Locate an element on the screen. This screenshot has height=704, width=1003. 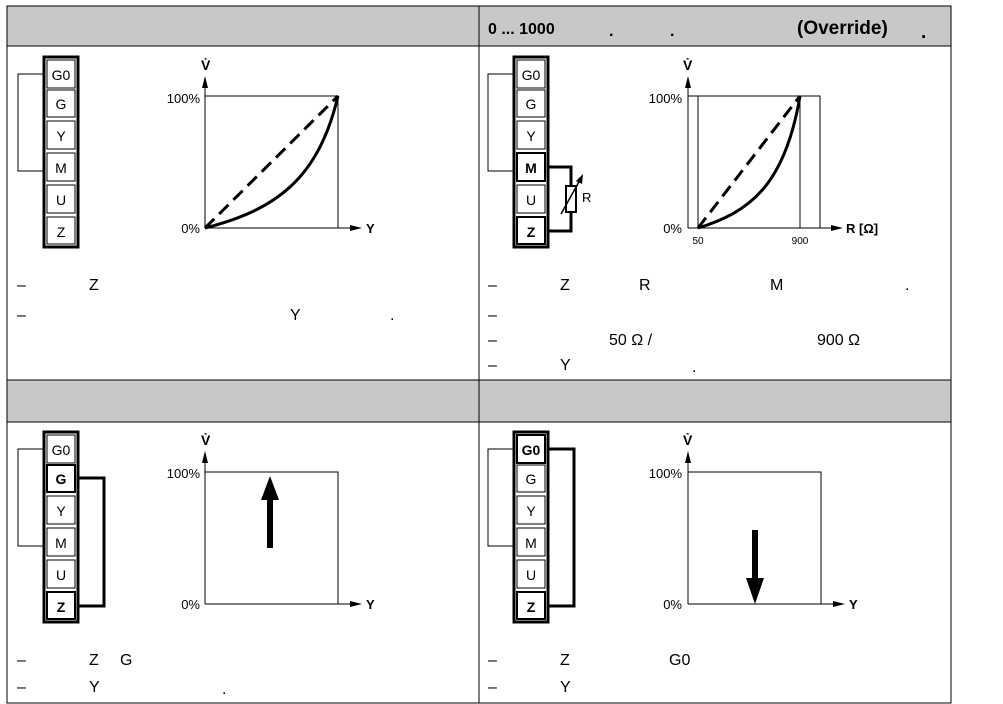
resistor-icon is located at coordinates (571, 199).